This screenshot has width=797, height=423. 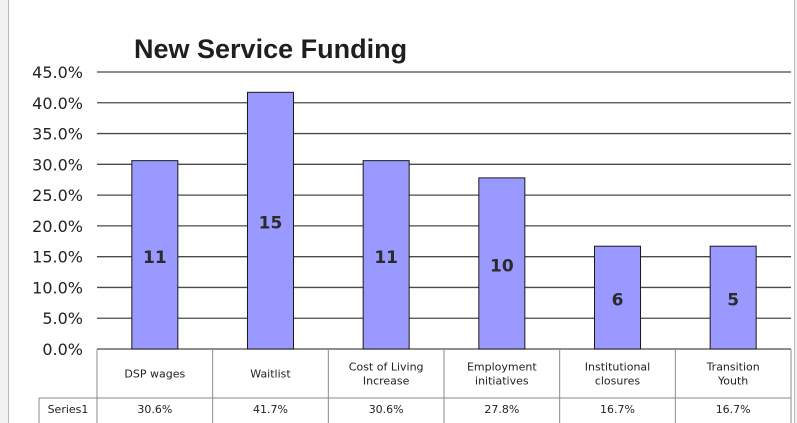 What do you see at coordinates (270, 374) in the screenshot?
I see `category-label: Waitlist` at bounding box center [270, 374].